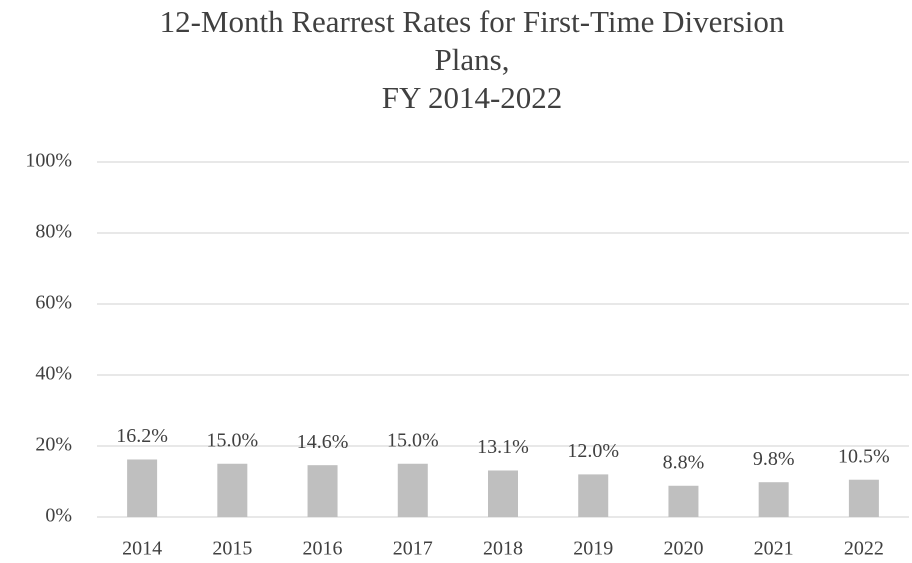 The height and width of the screenshot is (563, 912). What do you see at coordinates (142, 549) in the screenshot?
I see `x-tick-label: 2014` at bounding box center [142, 549].